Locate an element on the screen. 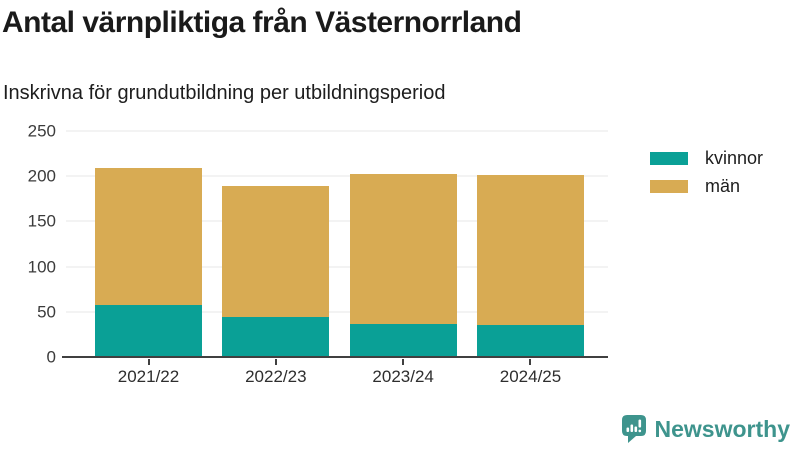 The image size is (800, 450). bar-2021/22 is located at coordinates (148, 244).